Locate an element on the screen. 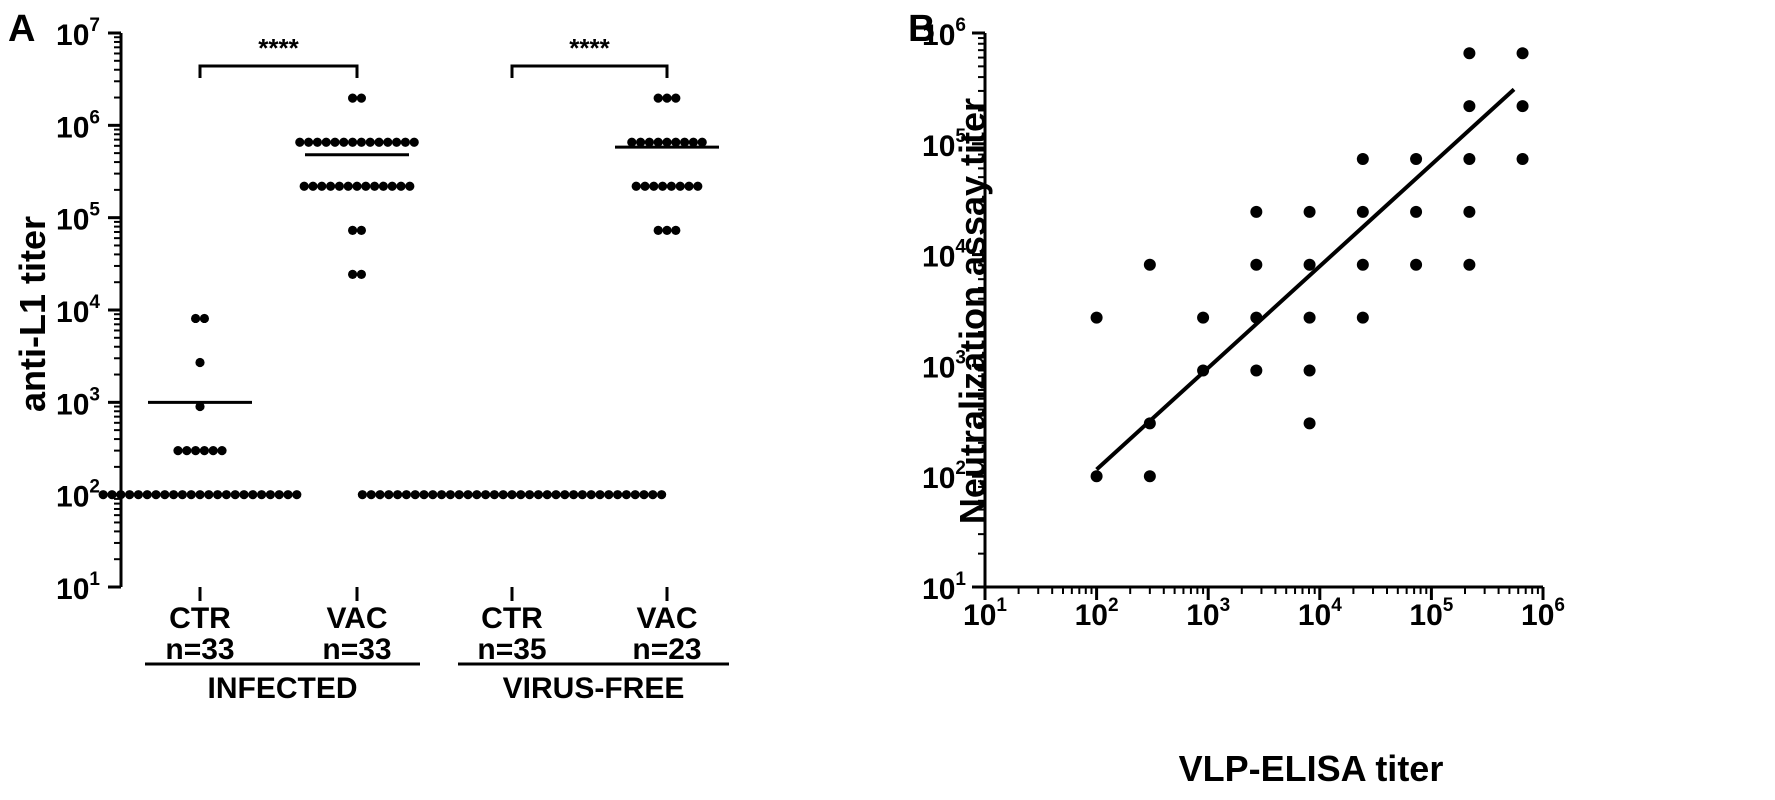 The height and width of the screenshot is (800, 1775). panel-a-group-label: VIRUS-FREE is located at coordinates (594, 688).